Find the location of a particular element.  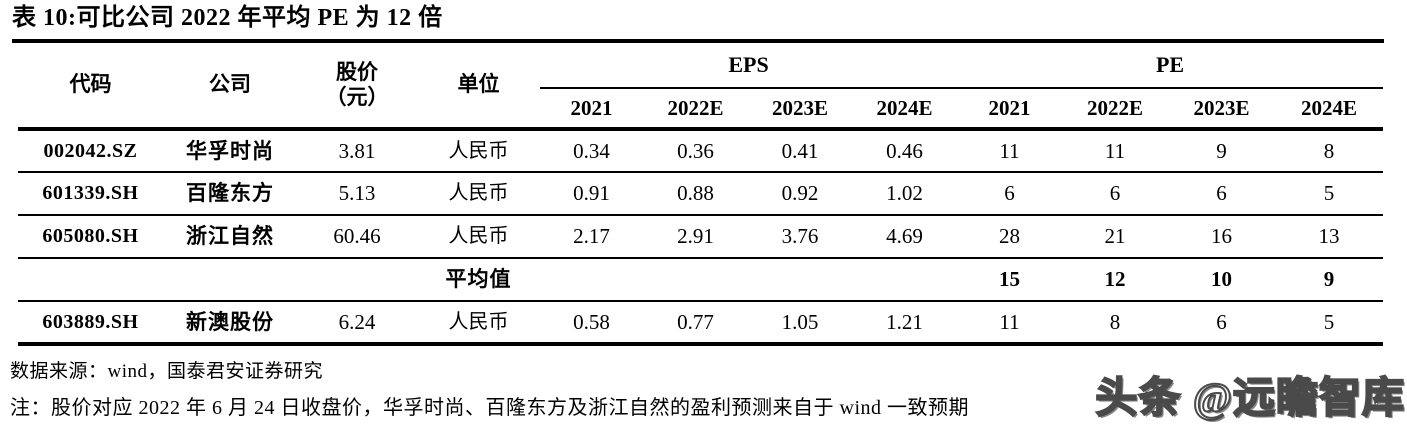

cell-eps-2022e: 2.91 is located at coordinates (695, 237).